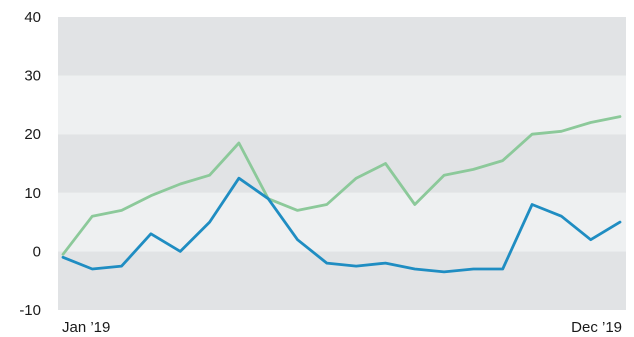 This screenshot has height=337, width=634. I want to click on x-axis-ticks: Jan ’19 Dec ’19, so click(342, 327).